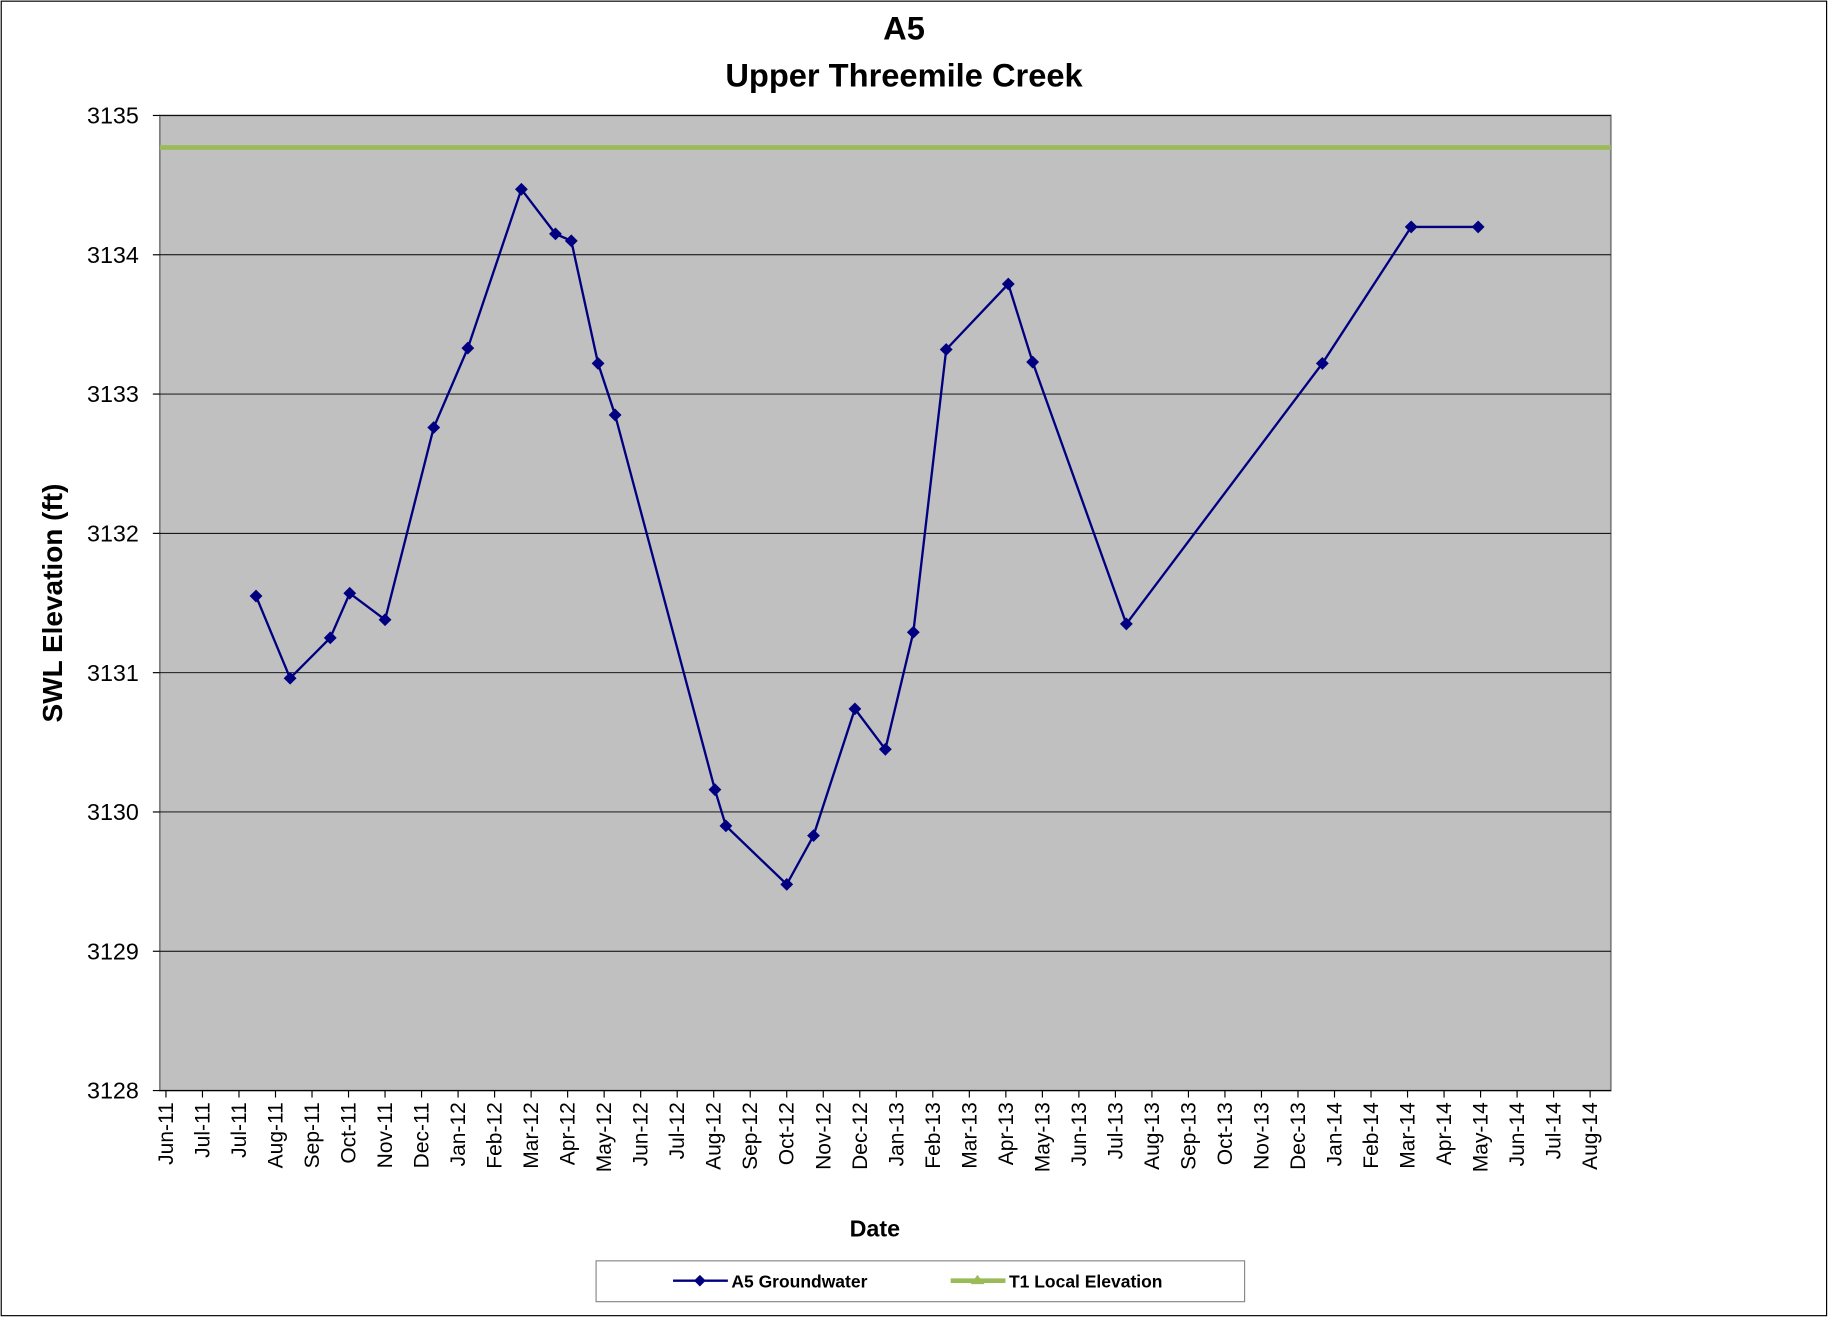 This screenshot has height=1318, width=1829. Describe the element at coordinates (1554, 1130) in the screenshot. I see `x-tick-label: Jul-14` at that location.